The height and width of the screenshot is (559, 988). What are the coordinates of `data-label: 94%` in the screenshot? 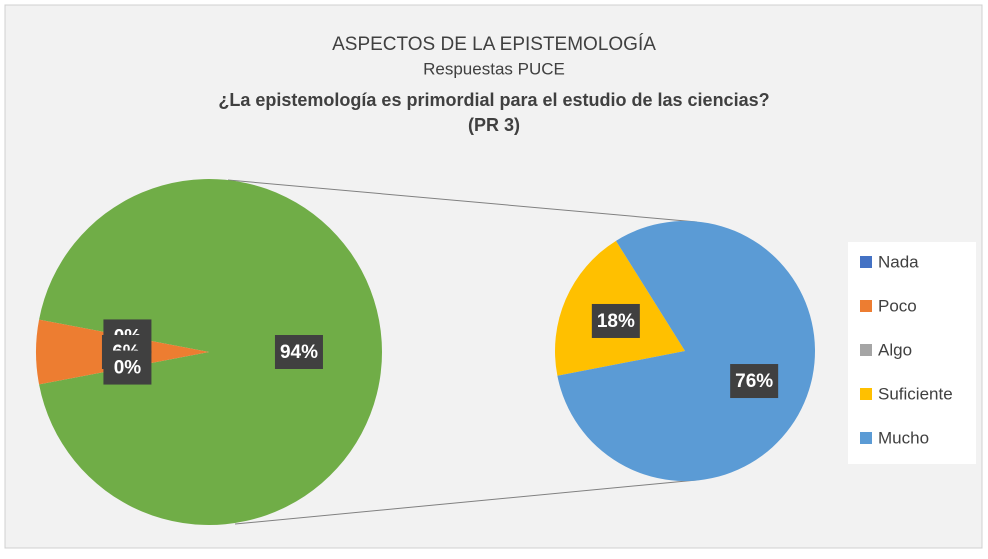 It's located at (299, 352).